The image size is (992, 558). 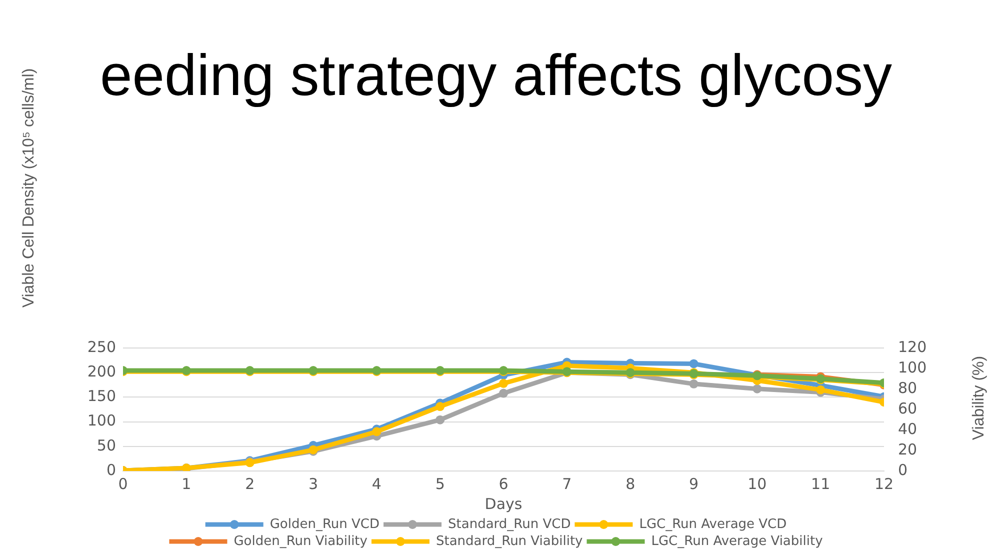 I want to click on x-tick-label: 3, so click(x=313, y=483).